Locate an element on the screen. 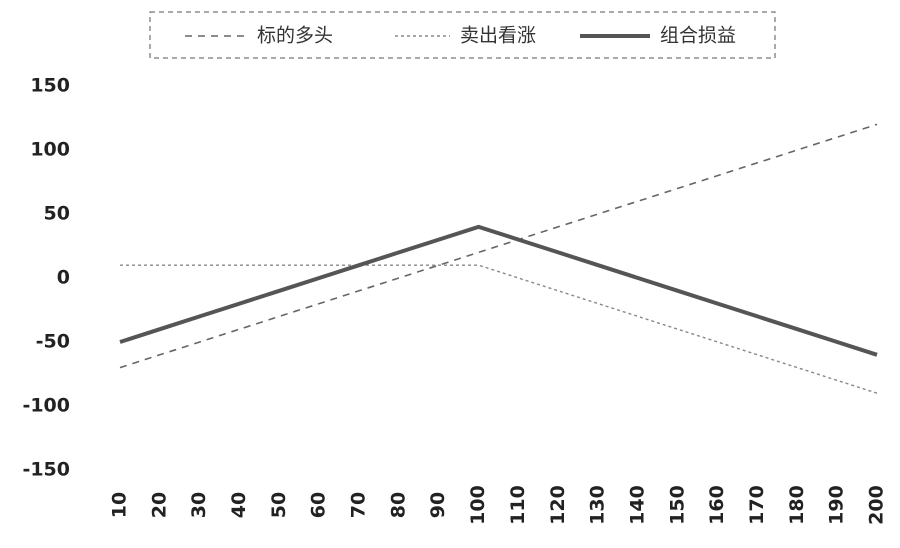 The height and width of the screenshot is (548, 900). x-tick-label: 160 is located at coordinates (717, 505).